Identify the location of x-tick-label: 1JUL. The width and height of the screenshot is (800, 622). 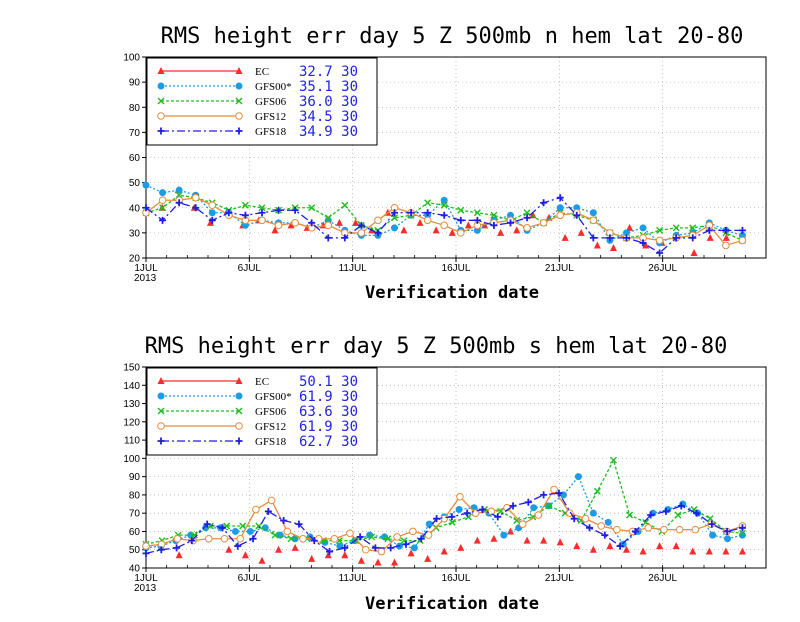
(146, 268).